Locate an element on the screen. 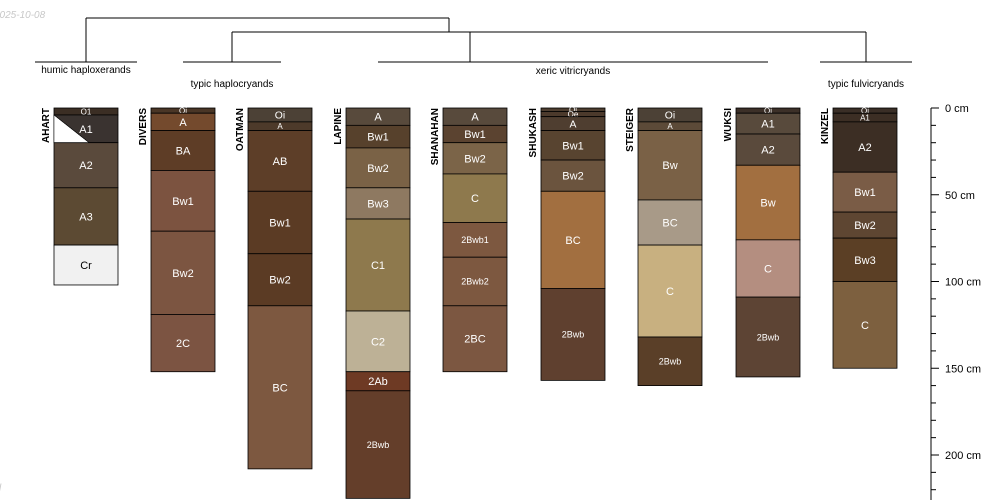 The height and width of the screenshot is (500, 1000). horizon-label: C1 is located at coordinates (378, 266).